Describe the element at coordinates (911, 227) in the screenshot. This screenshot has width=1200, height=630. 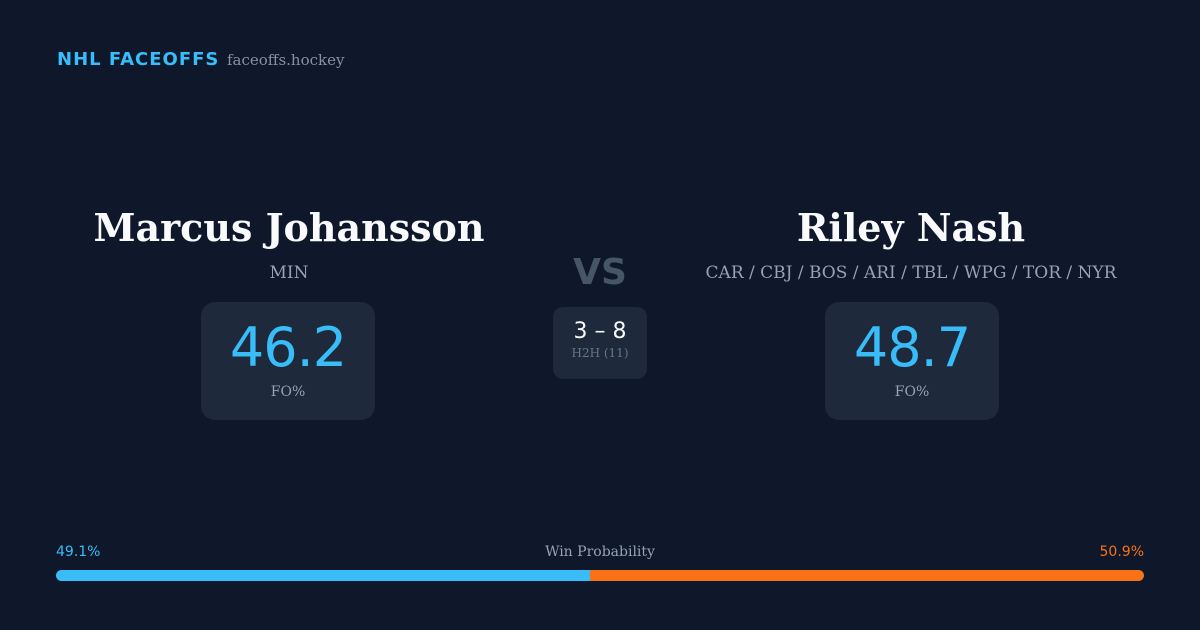
I see `player-name: Riley Nash` at that location.